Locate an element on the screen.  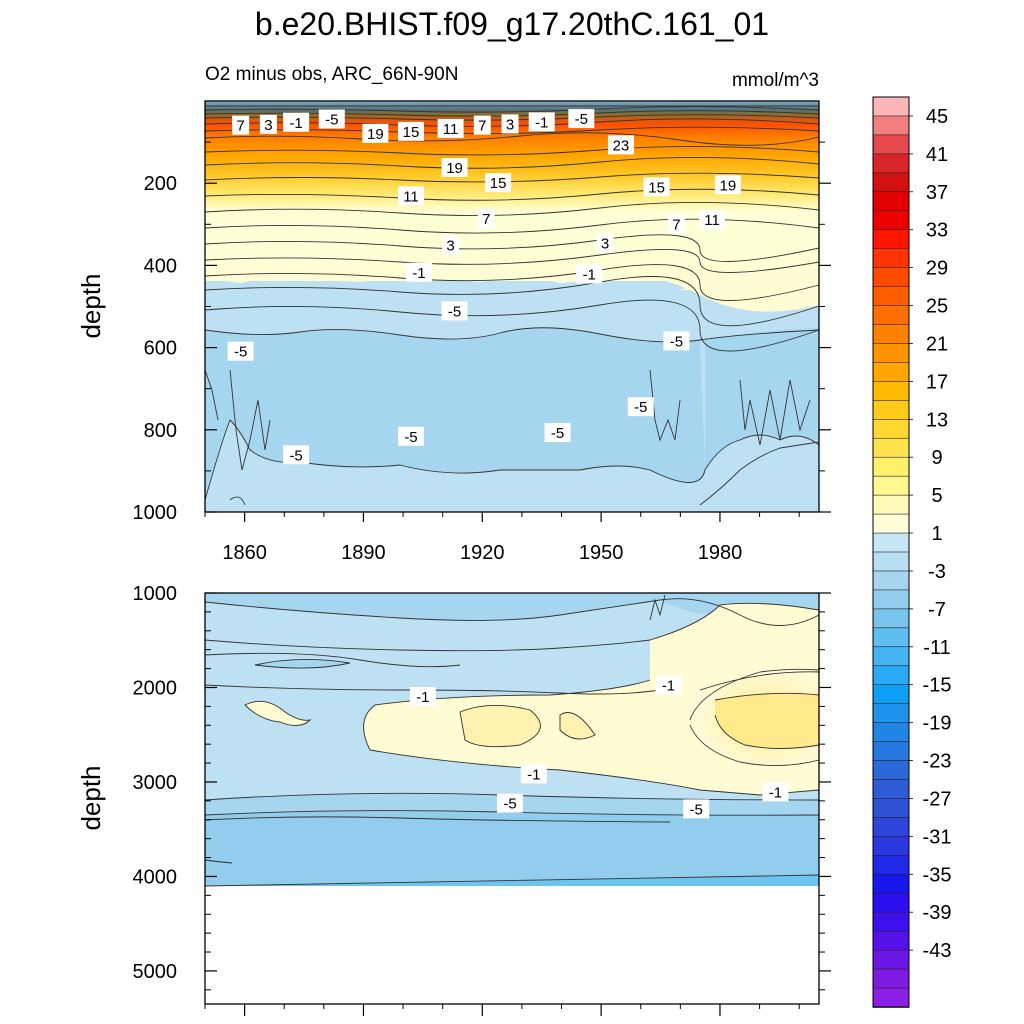
contour-label-text: 7 is located at coordinates (486, 219).